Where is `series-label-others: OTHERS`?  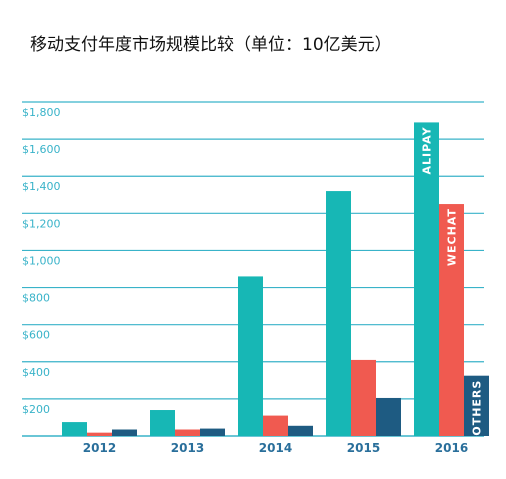
series-label-others: OTHERS is located at coordinates (477, 408).